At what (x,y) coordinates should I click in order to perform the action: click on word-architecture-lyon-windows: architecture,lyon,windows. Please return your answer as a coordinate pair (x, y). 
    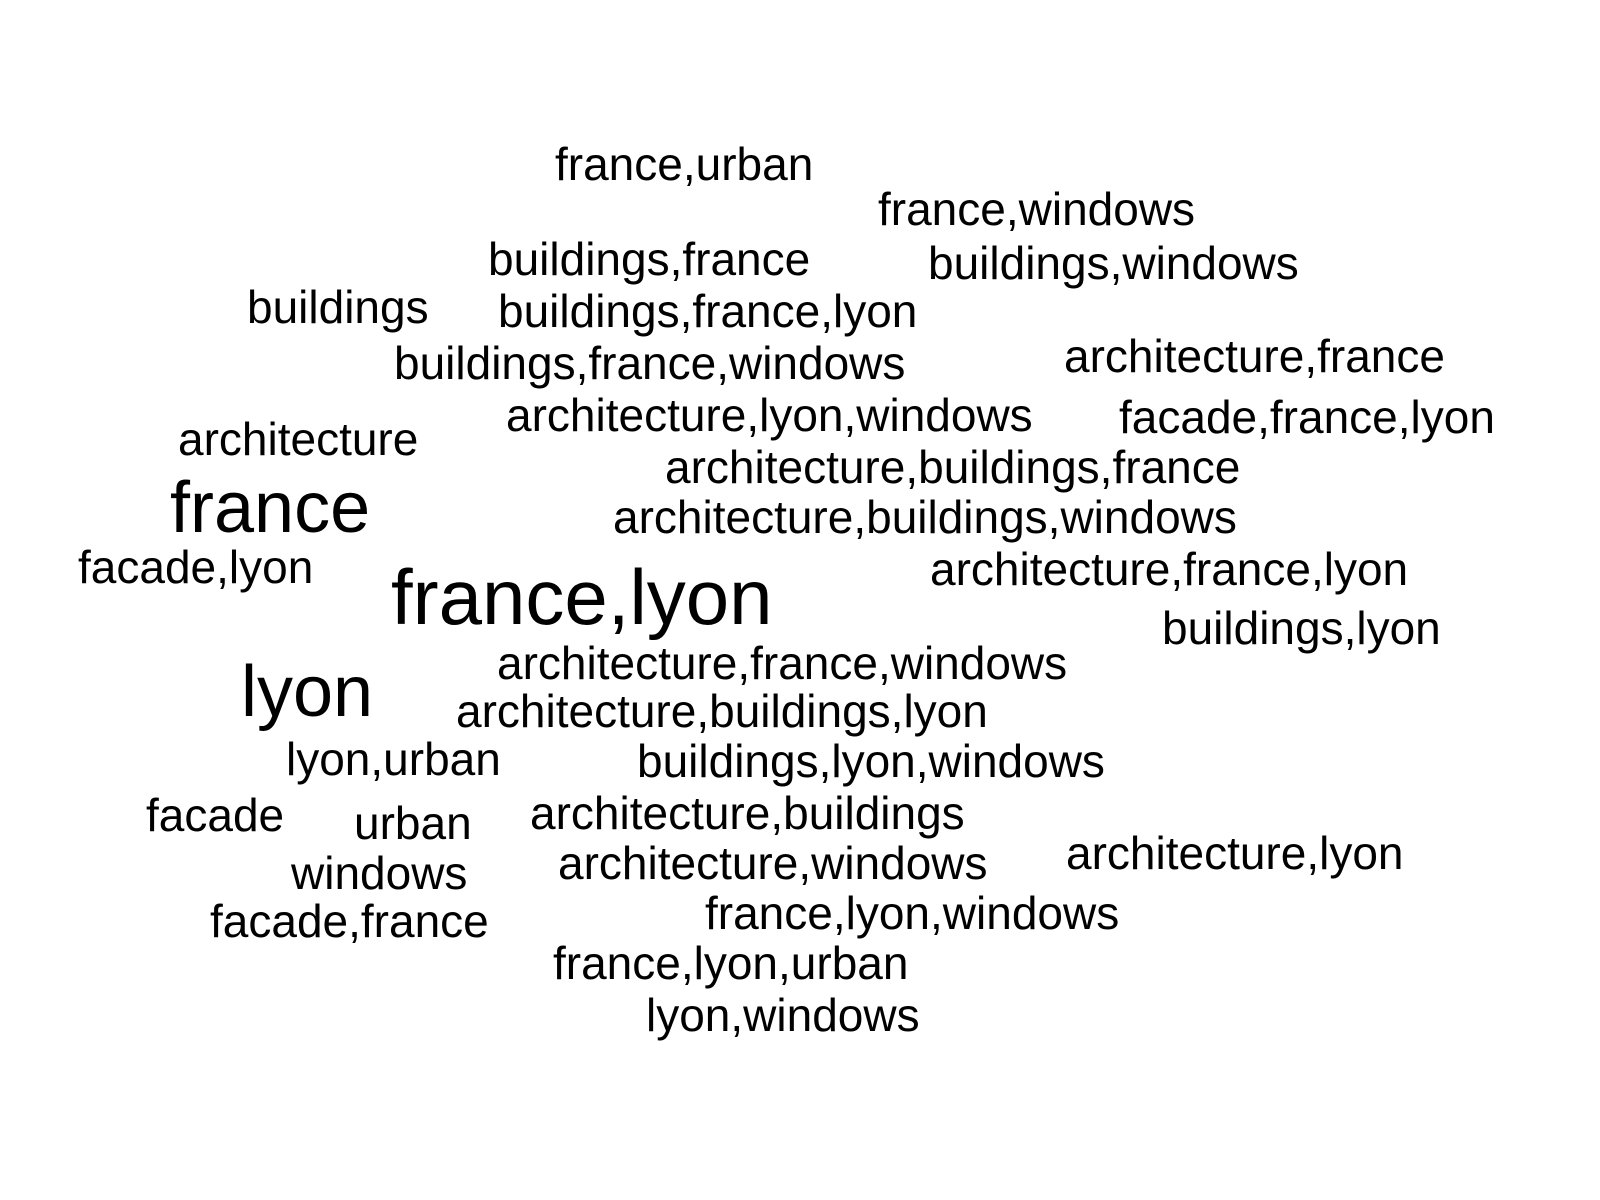
    Looking at the image, I should click on (769, 415).